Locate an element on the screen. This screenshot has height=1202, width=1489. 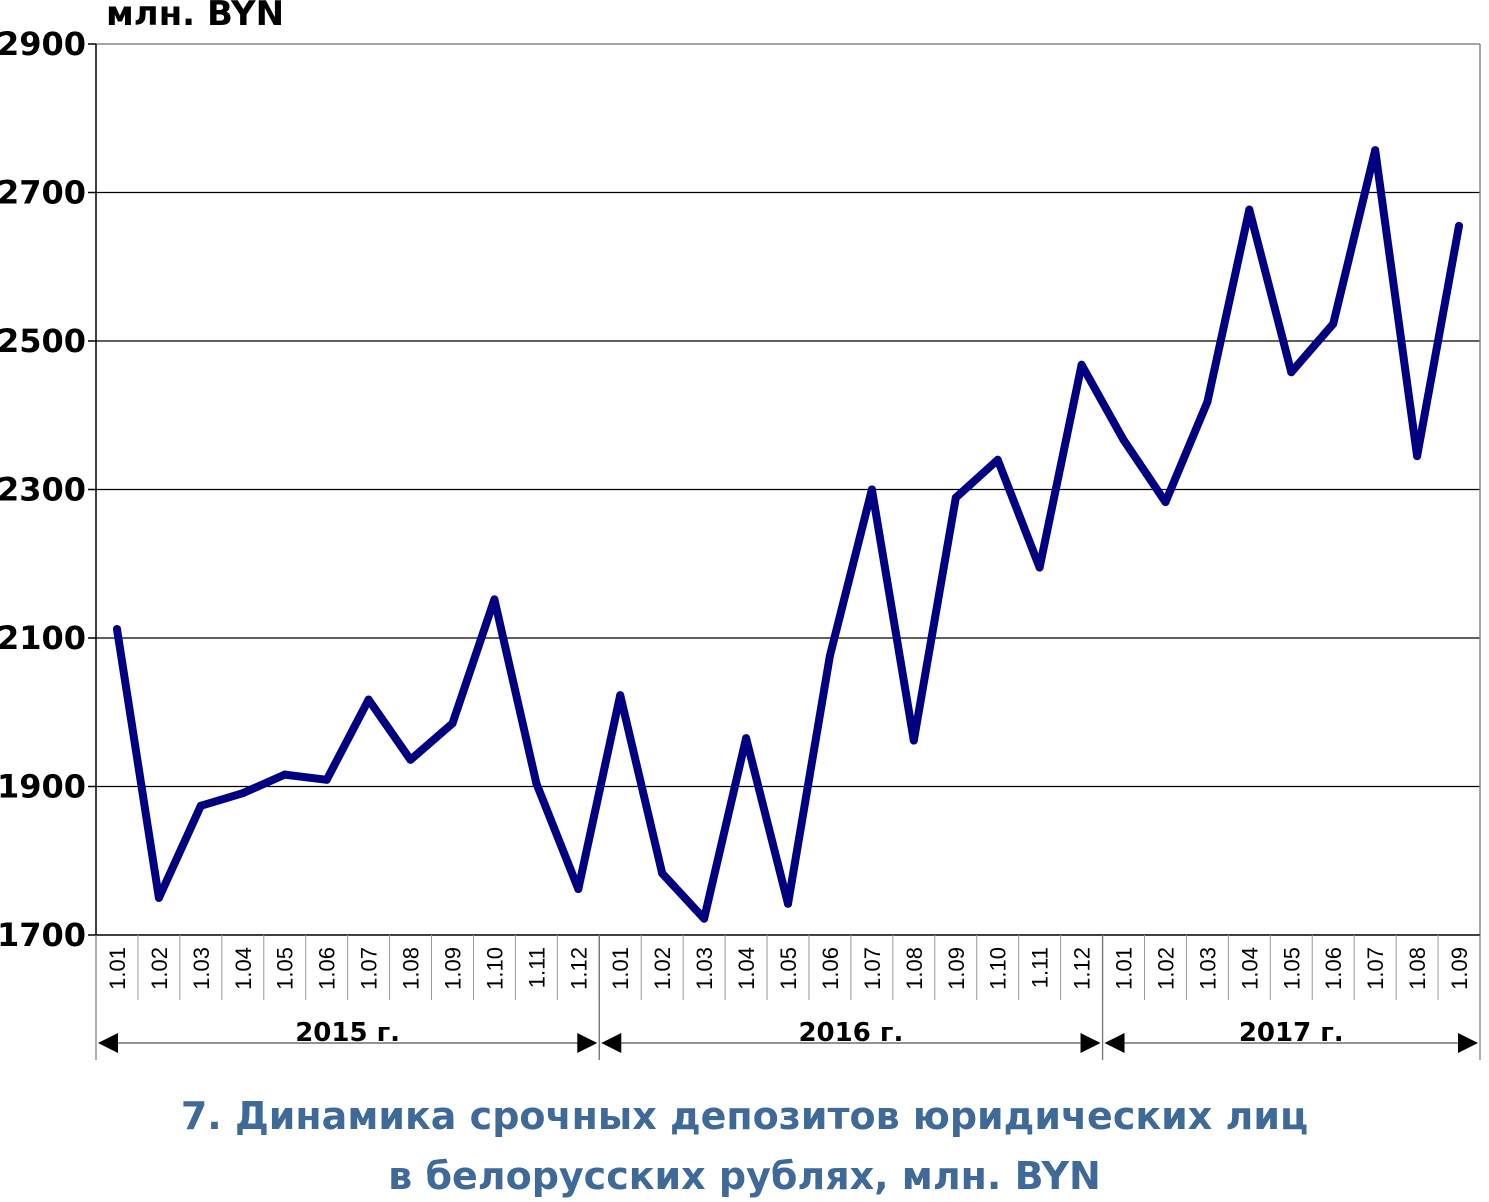
y-tick-label: 2700 is located at coordinates (43, 193).